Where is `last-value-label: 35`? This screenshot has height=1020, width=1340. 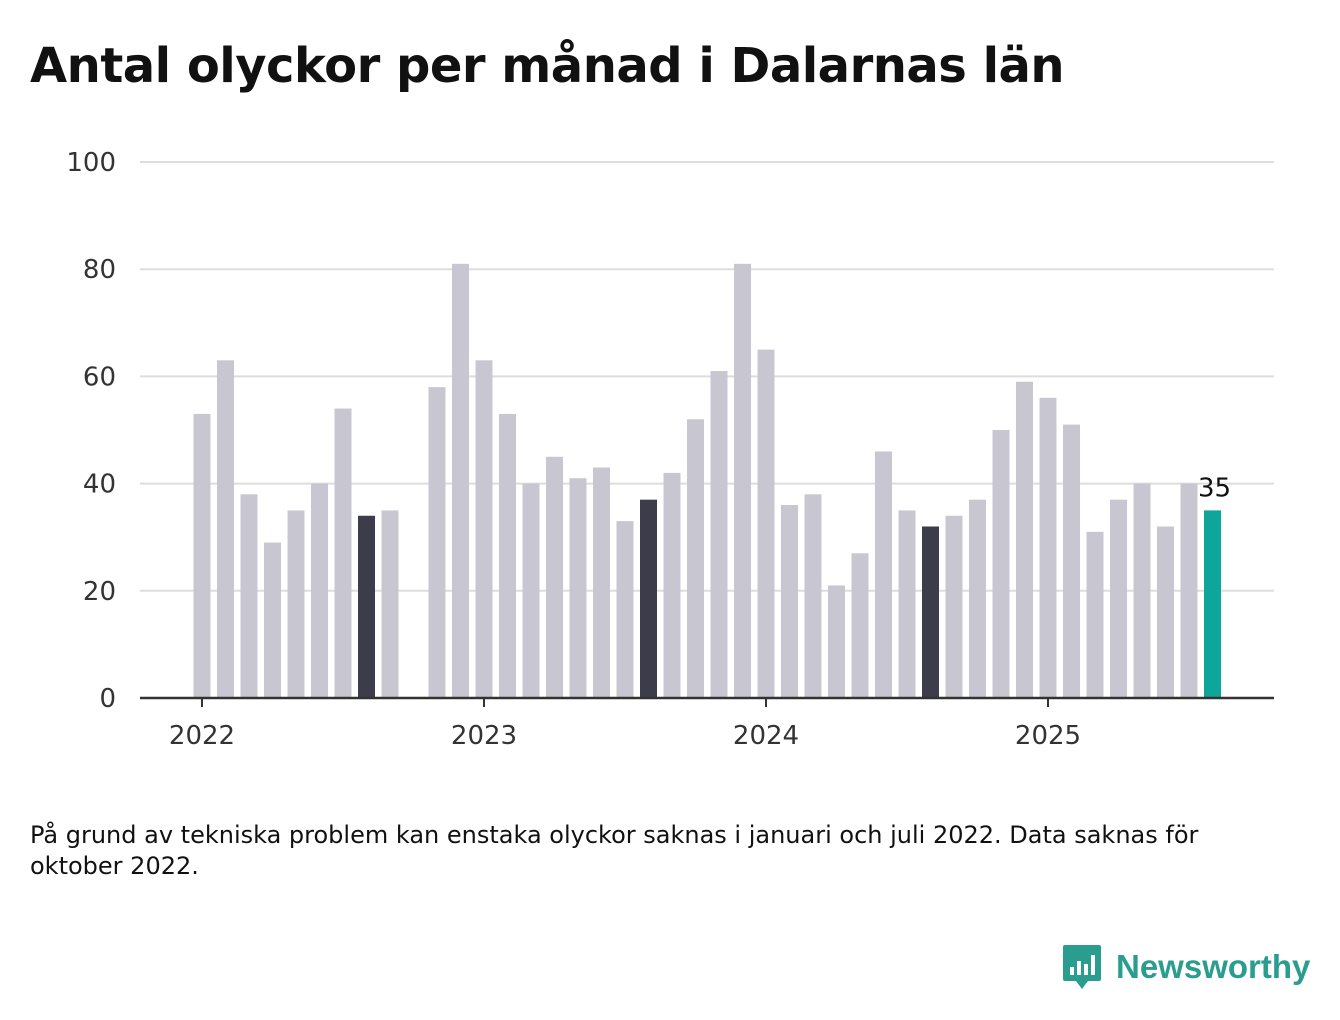 last-value-label: 35 is located at coordinates (1214, 488).